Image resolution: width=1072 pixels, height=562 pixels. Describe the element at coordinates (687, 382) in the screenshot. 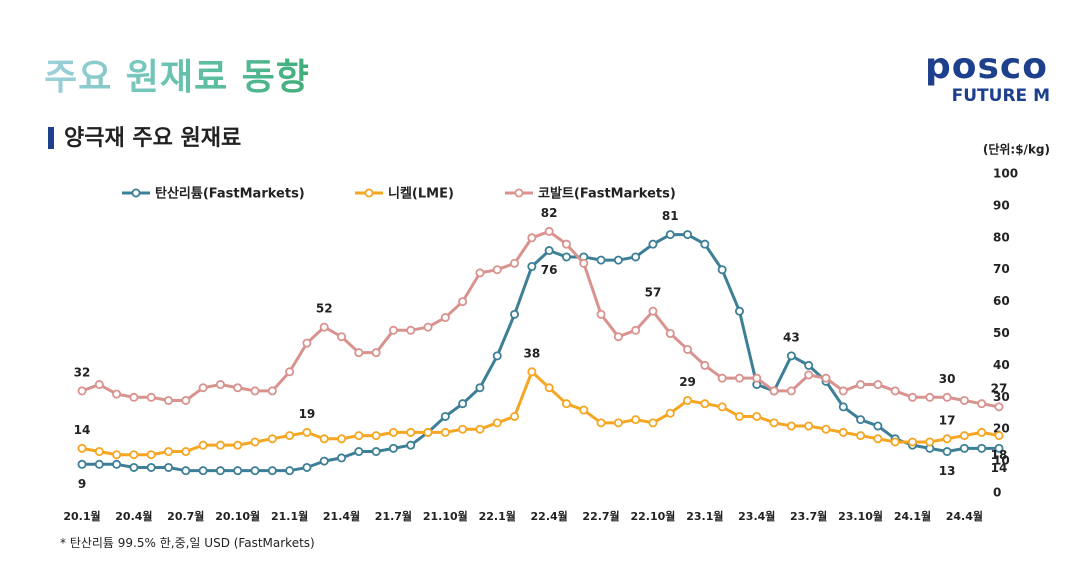

I see `data-label: 29` at that location.